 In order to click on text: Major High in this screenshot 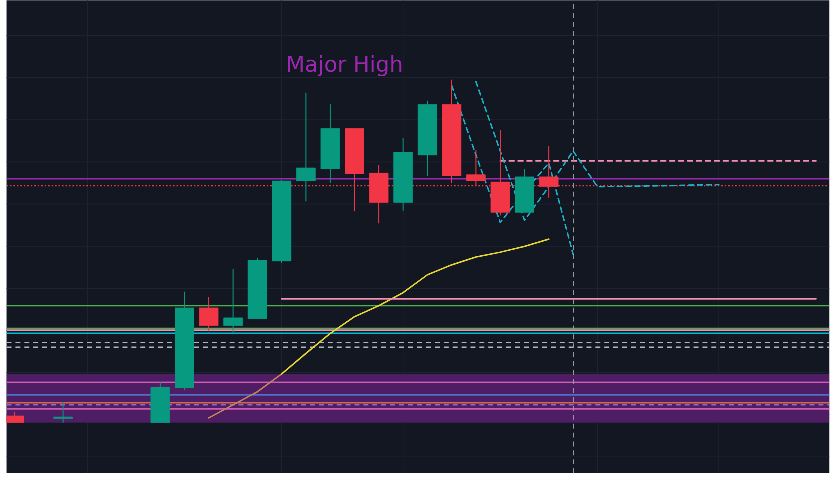, I will do `click(345, 65)`.